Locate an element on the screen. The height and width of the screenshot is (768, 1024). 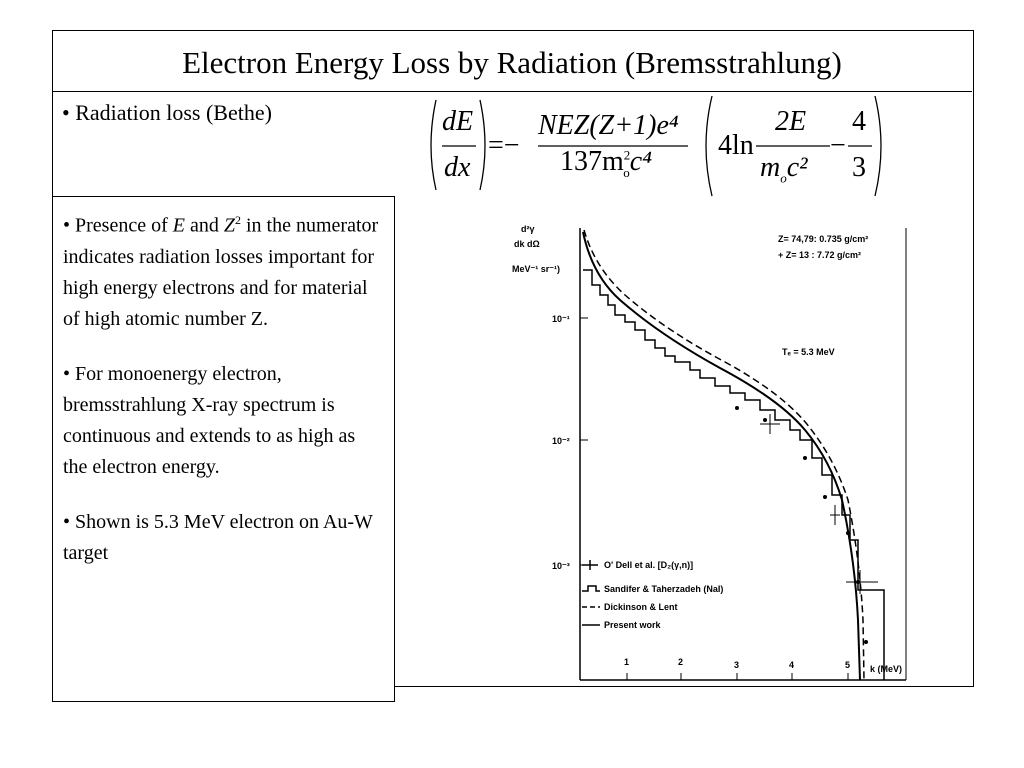
formula-text: c² is located at coordinates (797, 167).